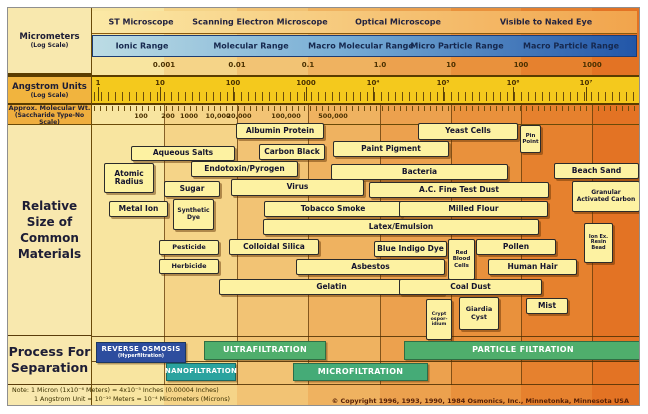 This screenshot has width=648, height=414. Describe the element at coordinates (364, 96) in the screenshot. I see `angstrom-minor-ticks` at that location.